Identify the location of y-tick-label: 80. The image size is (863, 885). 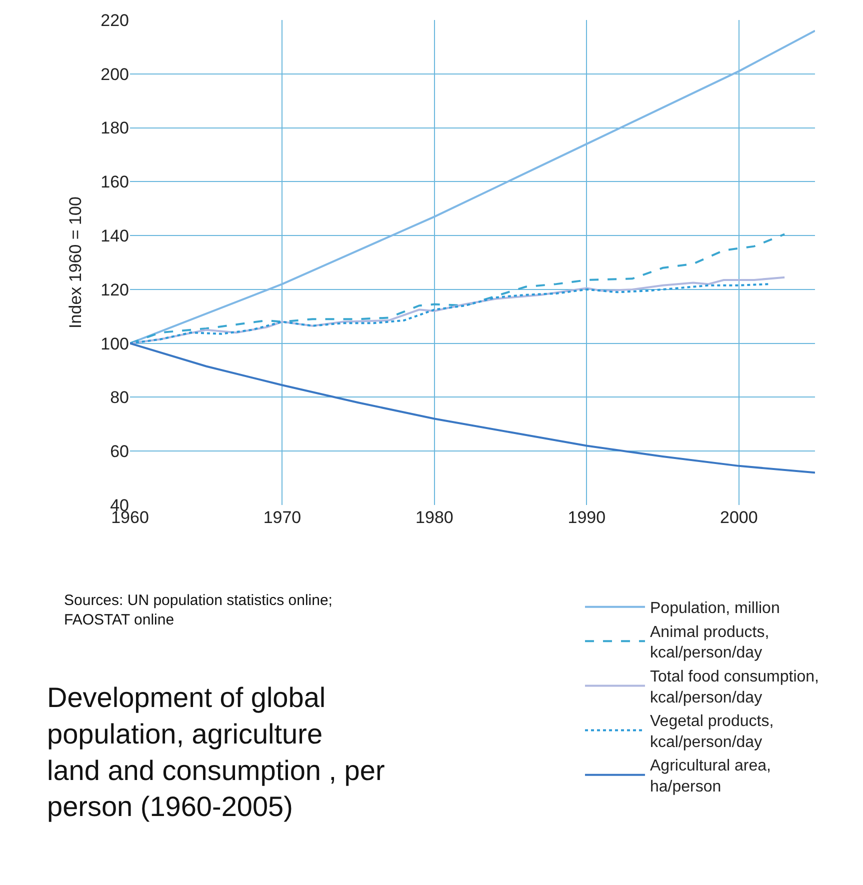
(119, 398).